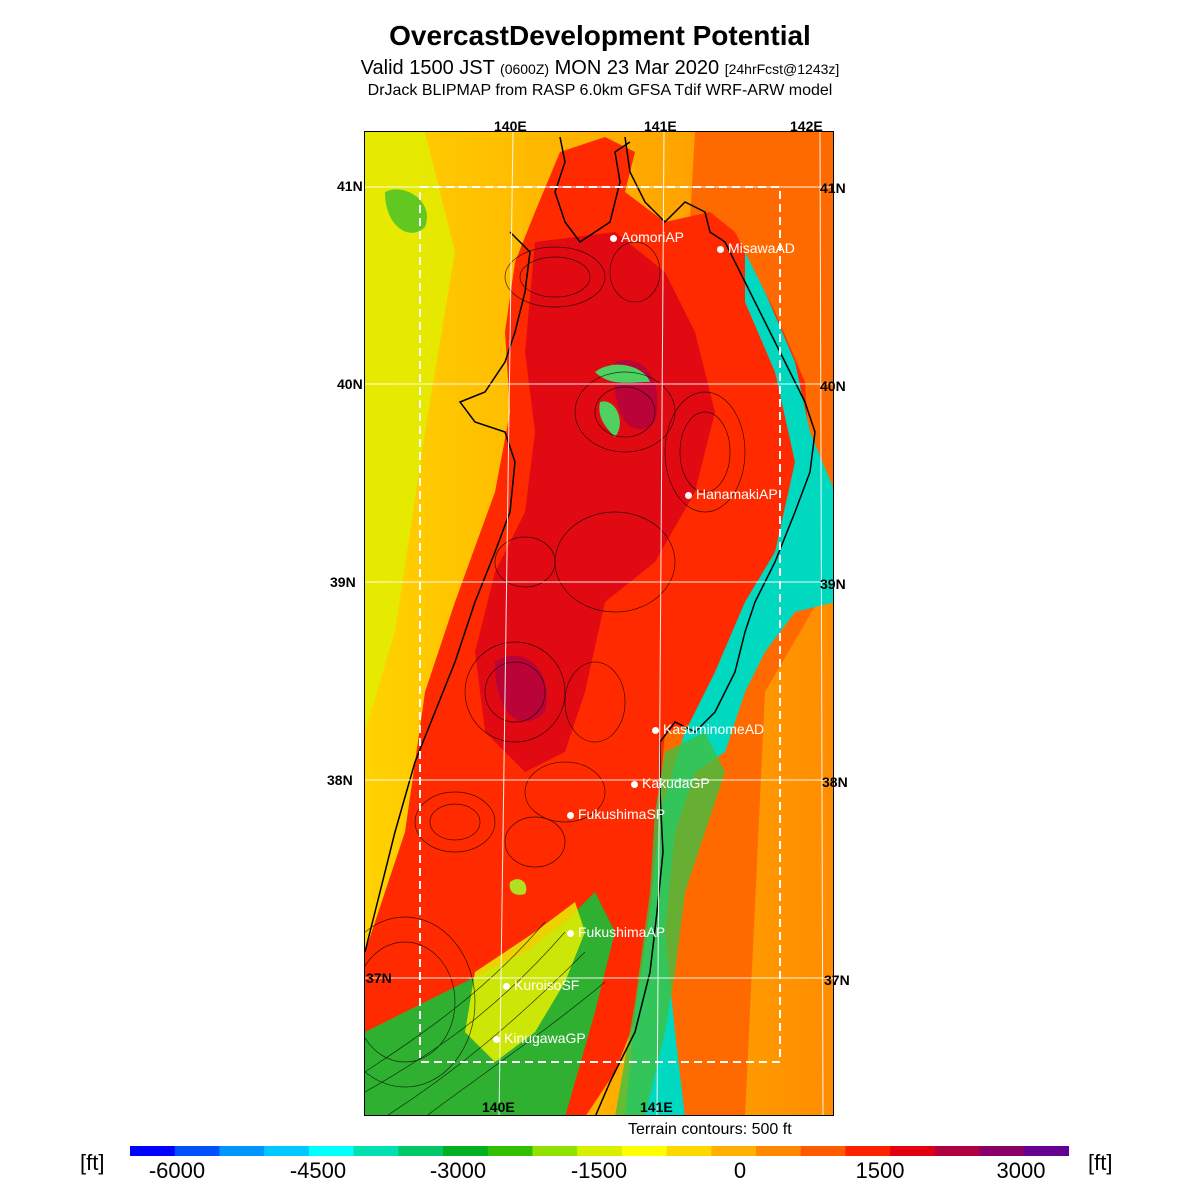 The height and width of the screenshot is (1200, 1200). Describe the element at coordinates (833, 188) in the screenshot. I see `lat-label-right-41: 41N` at that location.